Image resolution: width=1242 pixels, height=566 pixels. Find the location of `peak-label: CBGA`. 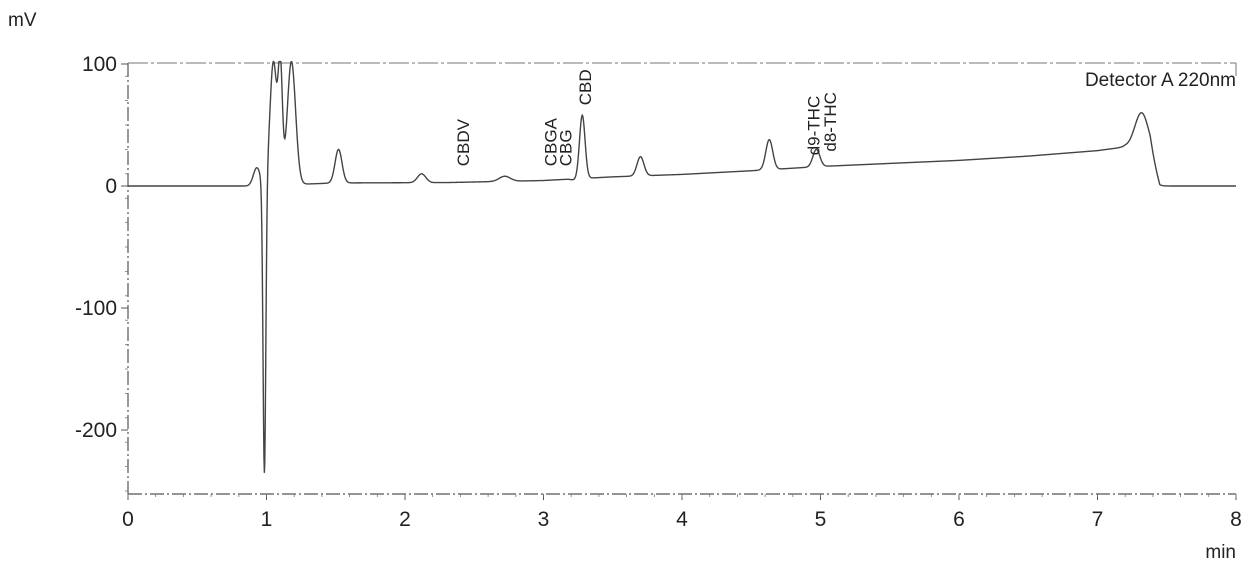

peak-label: CBGA is located at coordinates (550, 141).